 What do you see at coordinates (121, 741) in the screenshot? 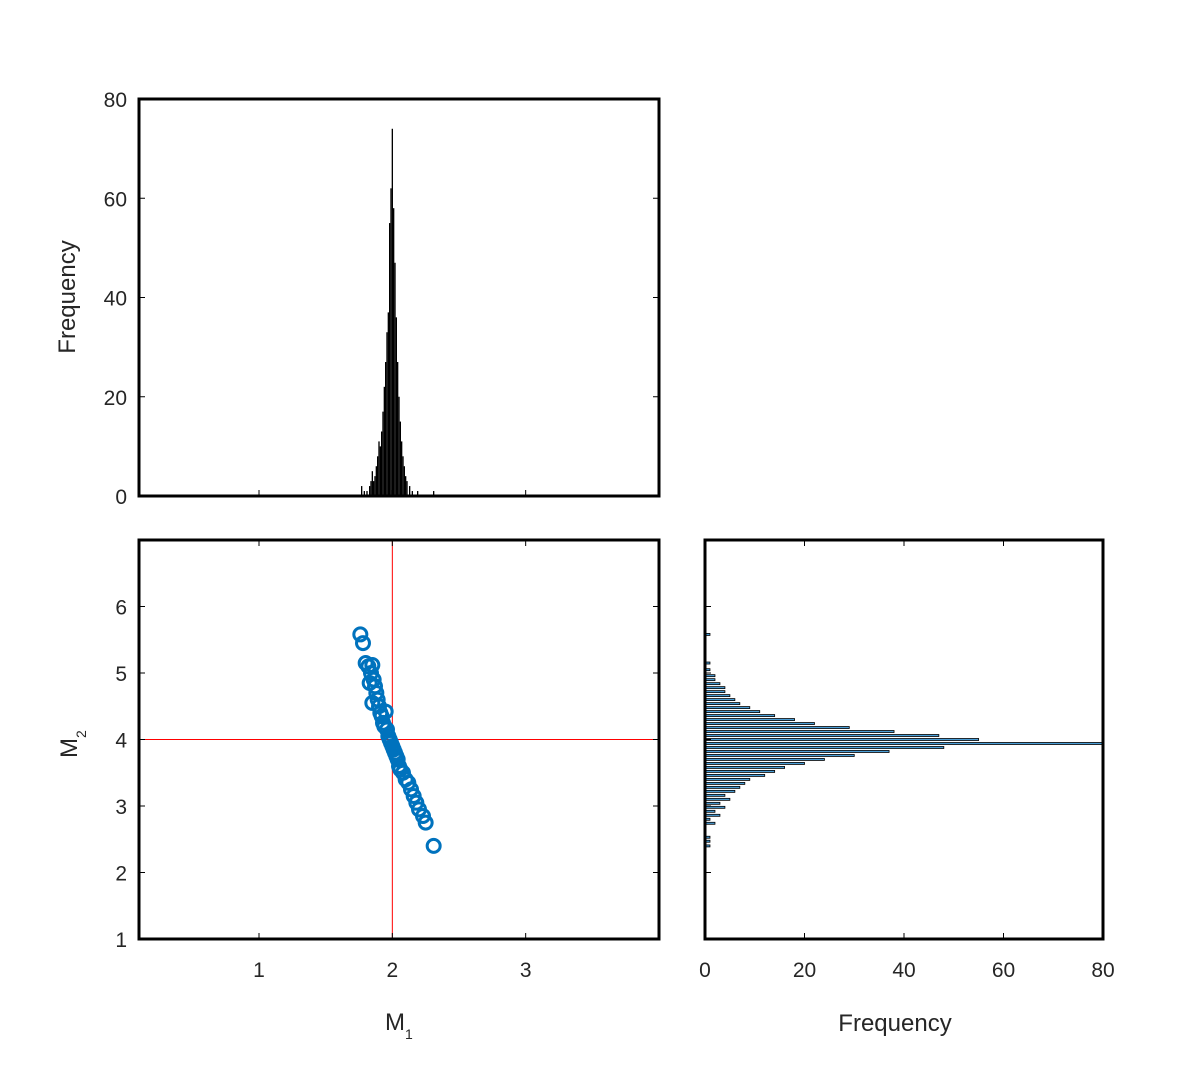
I see `scatter-y-tick-label: 4` at bounding box center [121, 741].